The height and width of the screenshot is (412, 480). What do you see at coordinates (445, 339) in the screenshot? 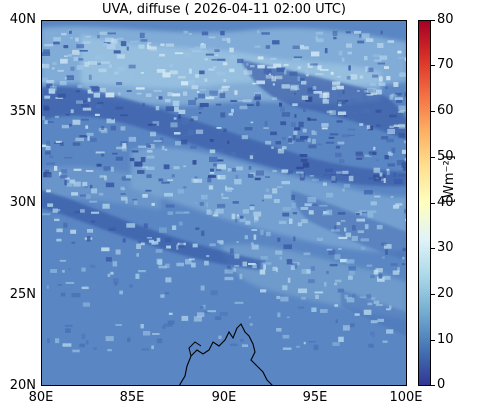
I see `colorbar-tick-label: 10` at bounding box center [445, 339].